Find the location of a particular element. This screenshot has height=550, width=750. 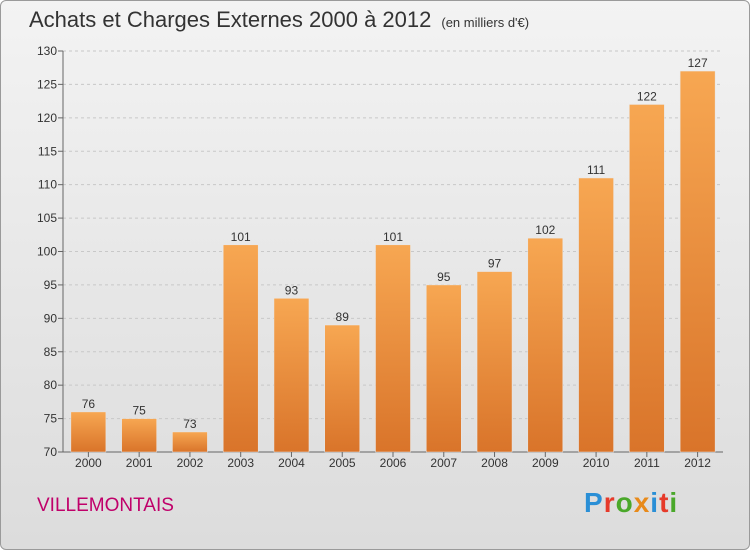

data-label-2012: 127 is located at coordinates (698, 63).